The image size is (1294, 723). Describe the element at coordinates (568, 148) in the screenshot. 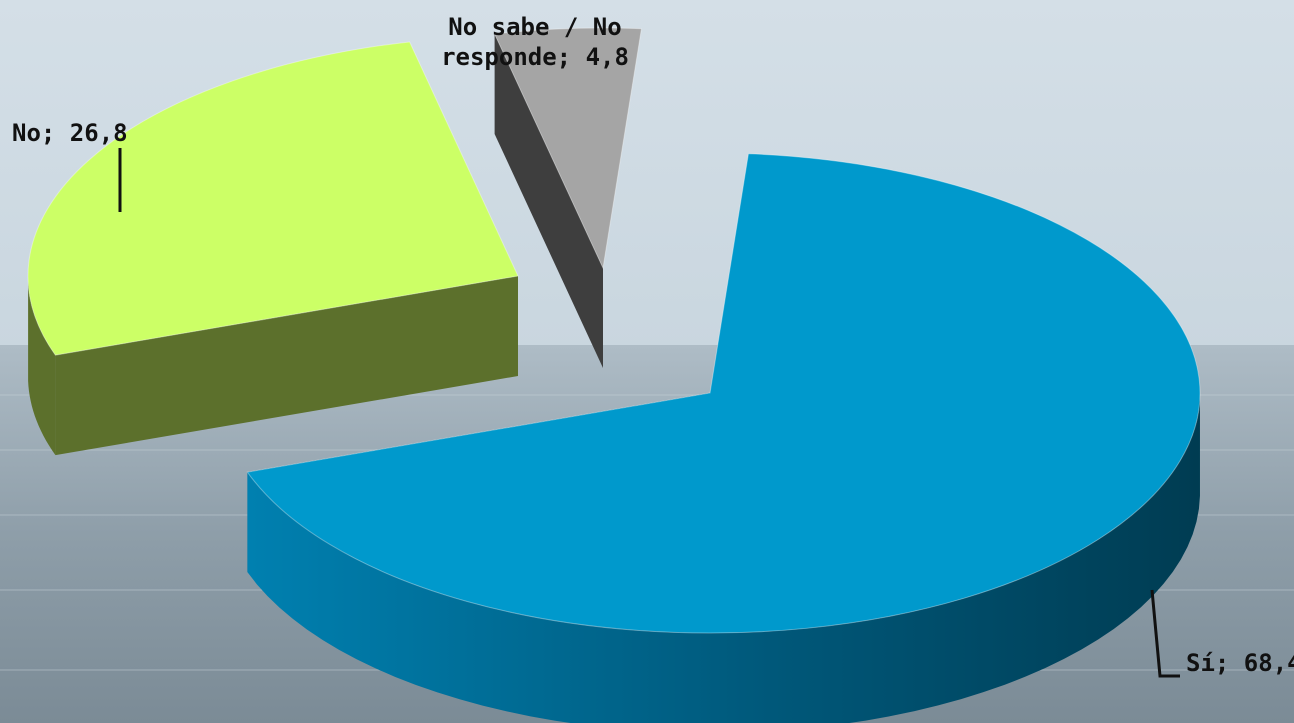

I see `pie-slice-nosabe` at that location.